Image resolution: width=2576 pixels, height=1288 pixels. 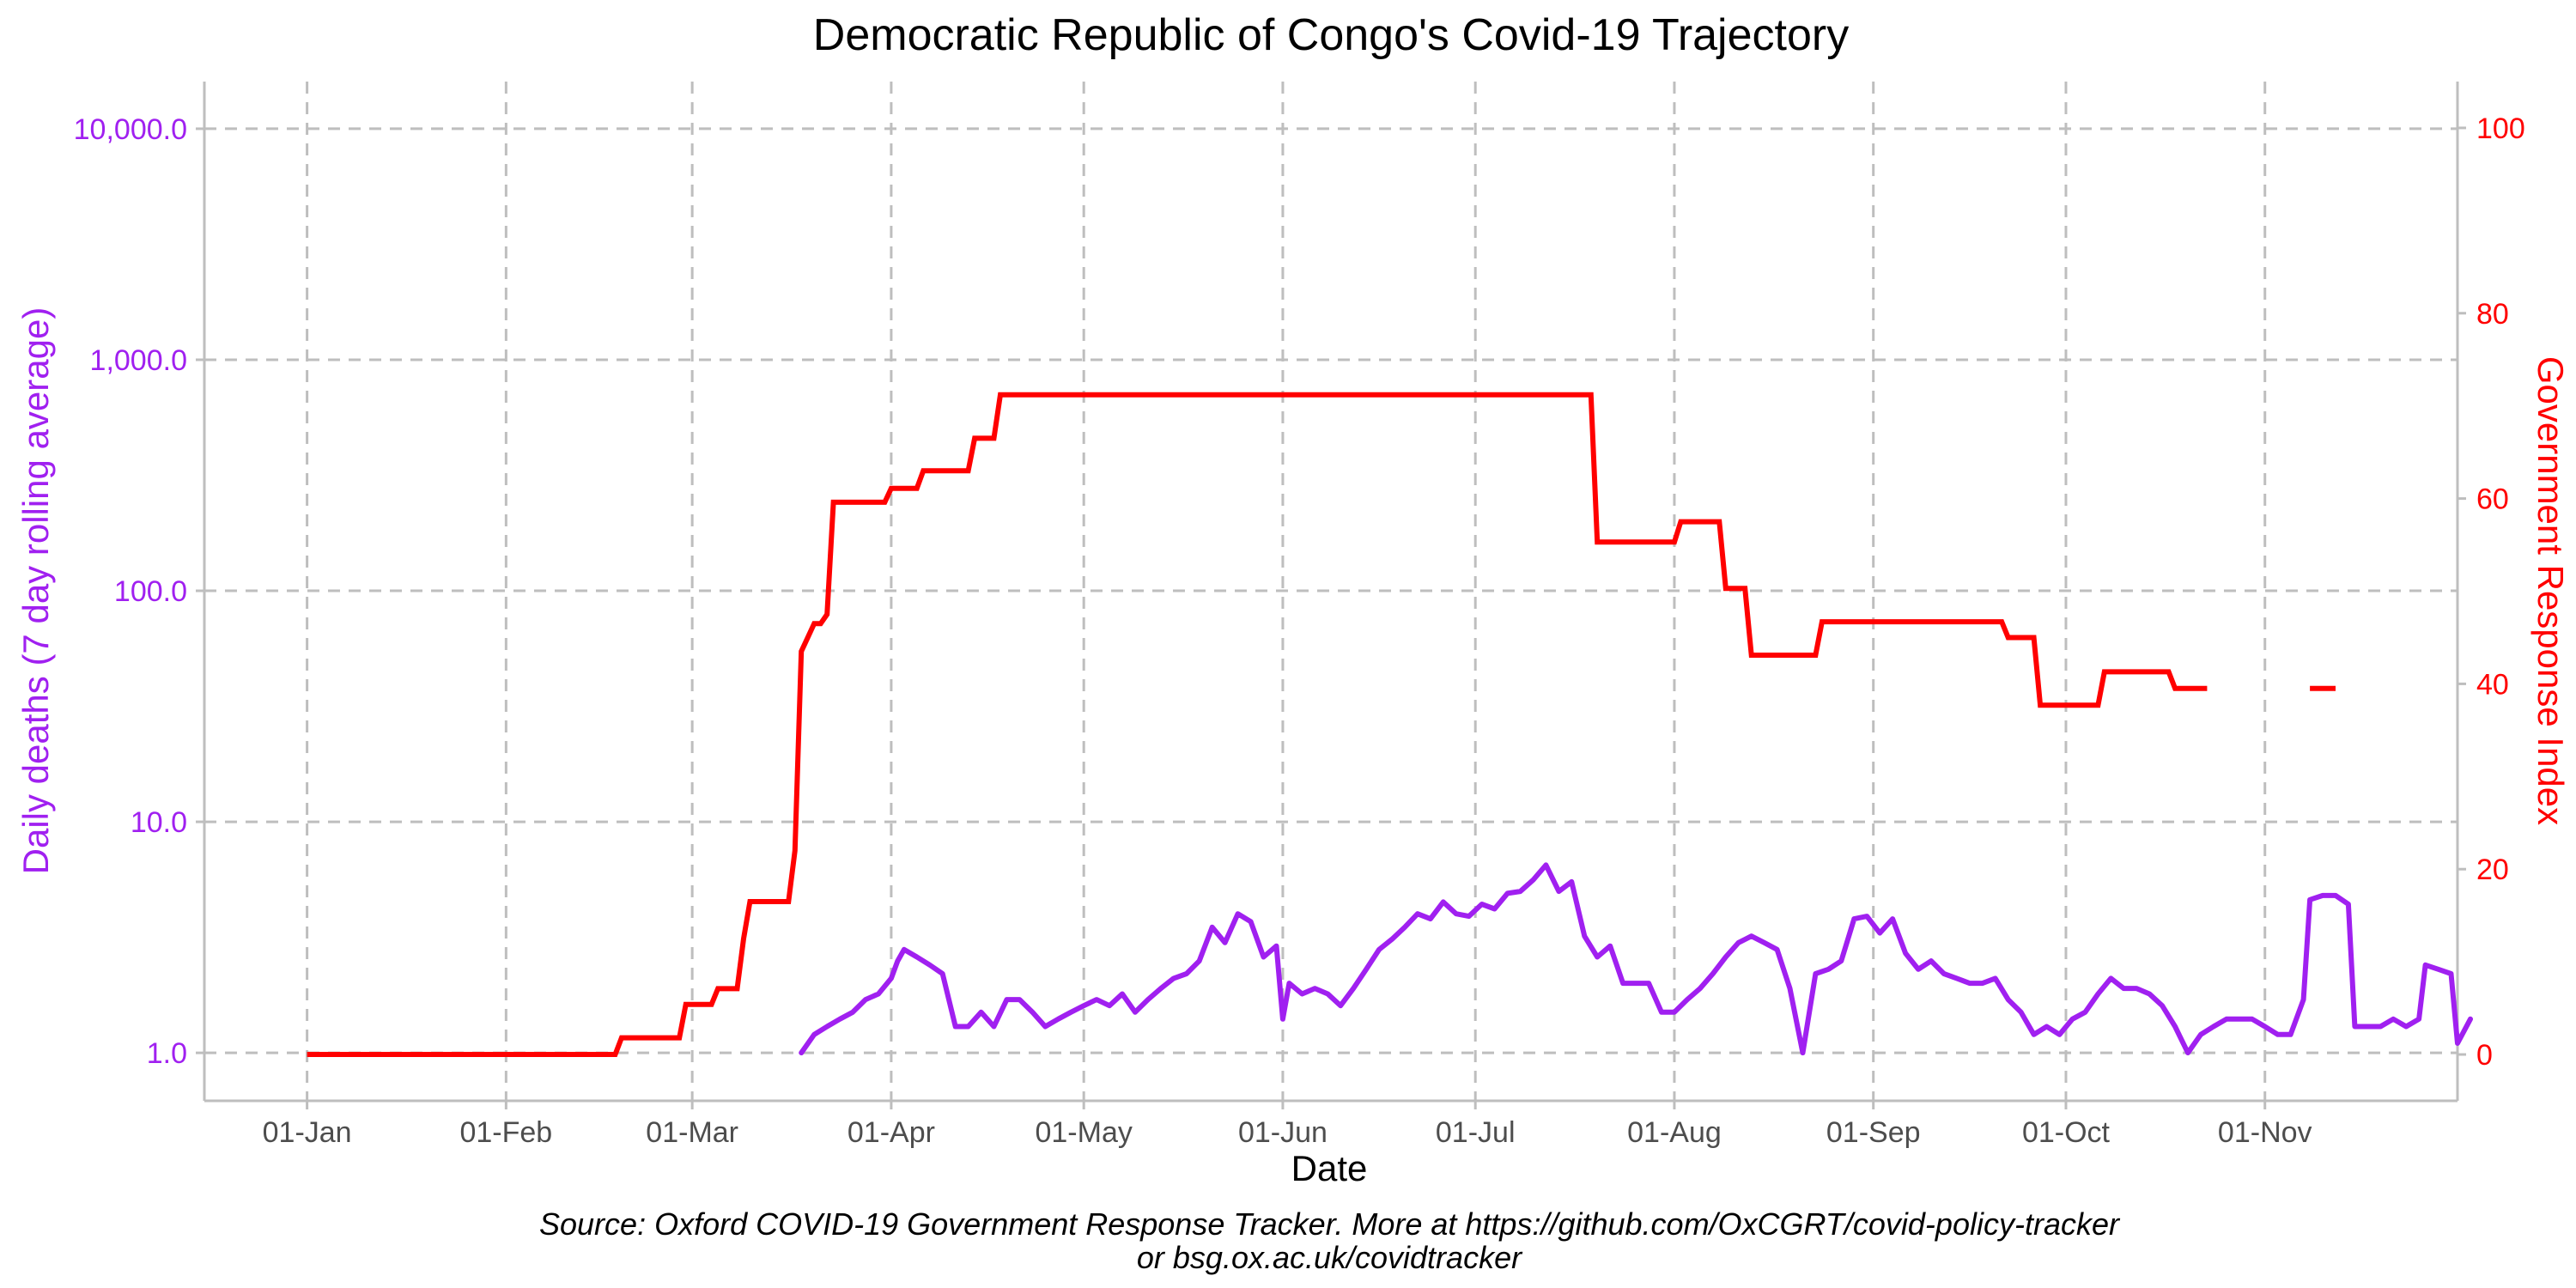 What do you see at coordinates (2492, 314) in the screenshot?
I see `right-y-tick-label: 80` at bounding box center [2492, 314].